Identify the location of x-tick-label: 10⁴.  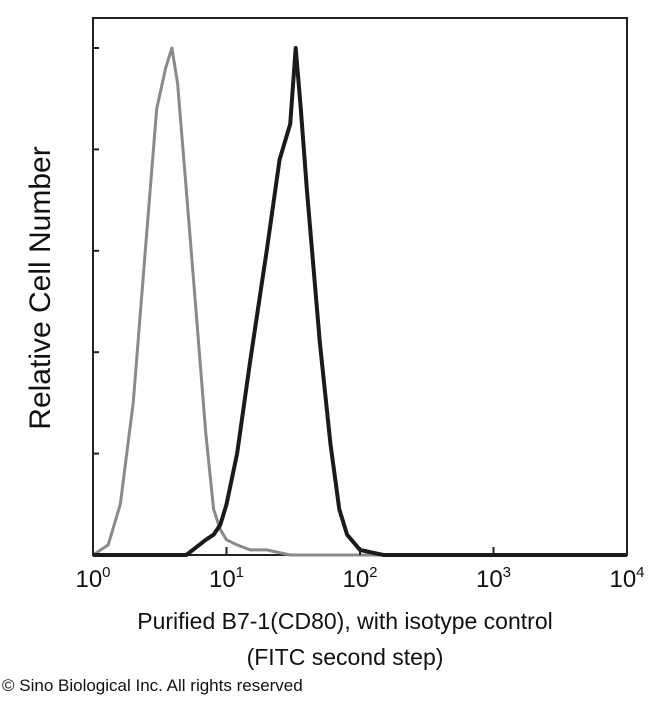
(626, 578).